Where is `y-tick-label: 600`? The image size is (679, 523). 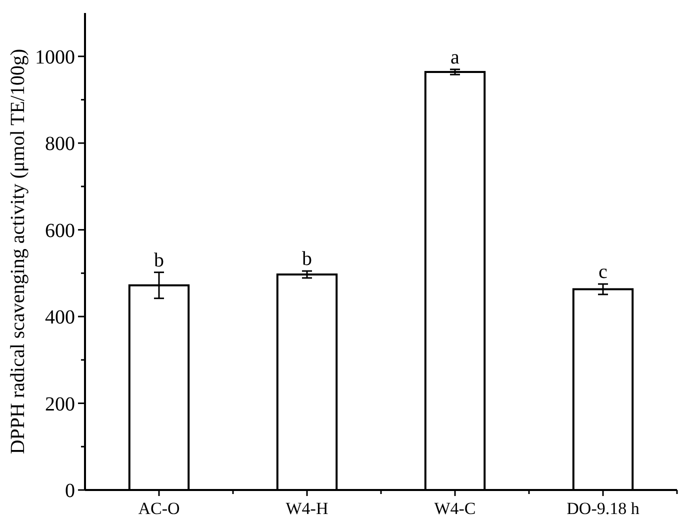 y-tick-label: 600 is located at coordinates (60, 231).